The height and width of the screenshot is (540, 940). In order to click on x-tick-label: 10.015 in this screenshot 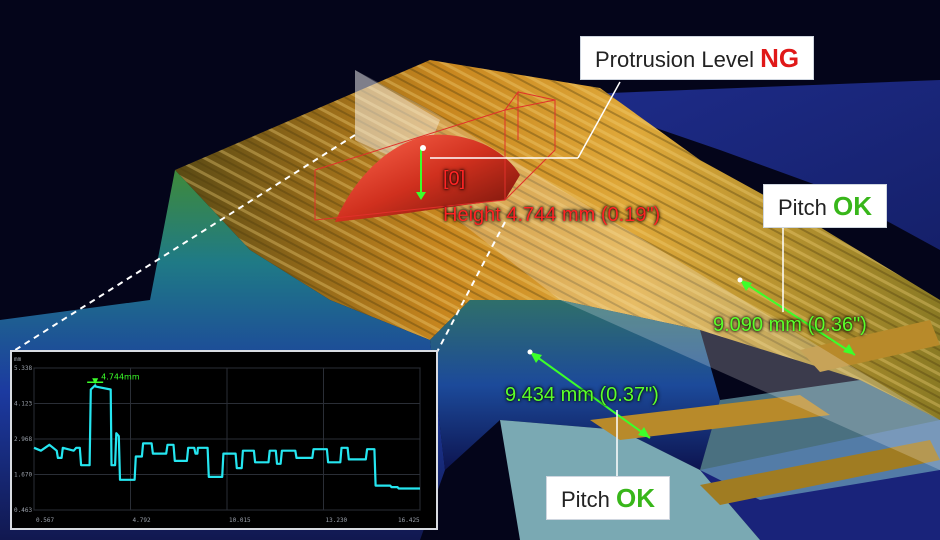, I will do `click(240, 520)`.